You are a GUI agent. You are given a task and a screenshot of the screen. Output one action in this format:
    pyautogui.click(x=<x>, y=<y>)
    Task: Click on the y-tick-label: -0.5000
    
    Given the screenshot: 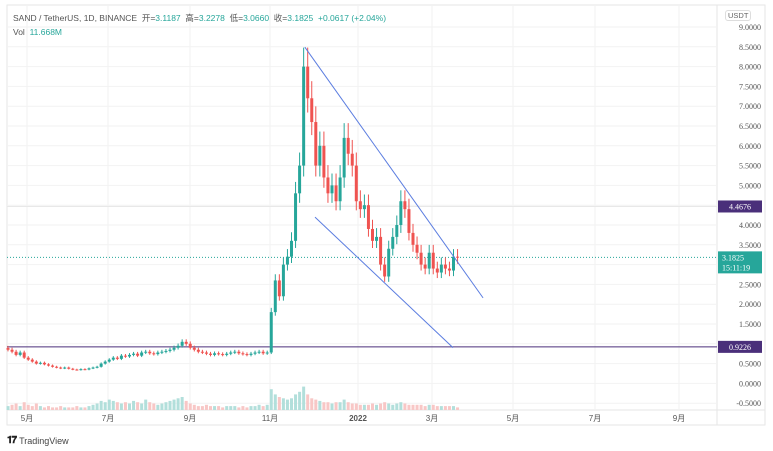 What is the action you would take?
    pyautogui.click(x=748, y=403)
    